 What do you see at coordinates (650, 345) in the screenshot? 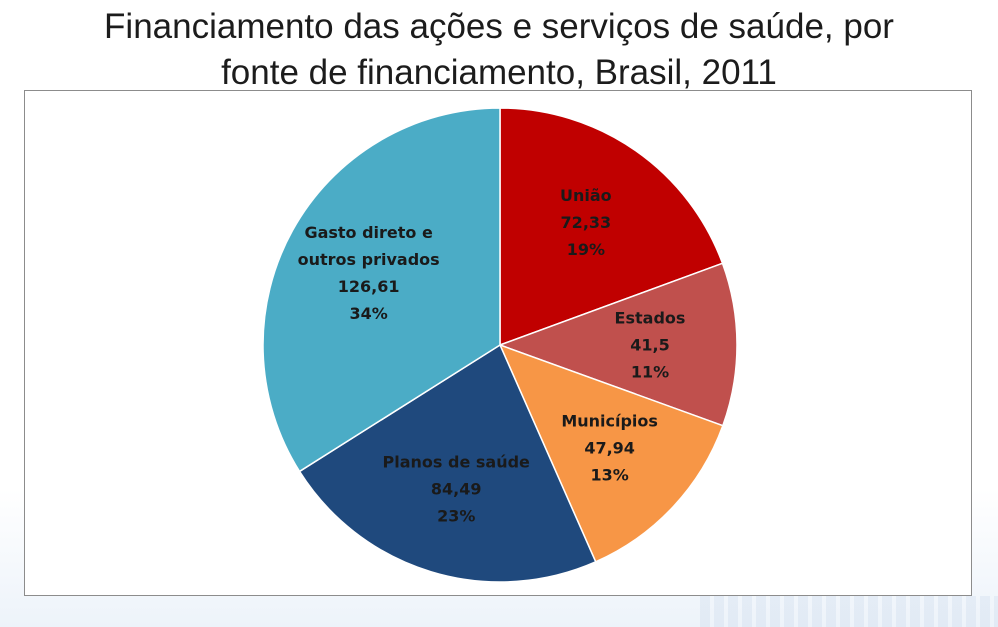
I see `slice-label-1: Estados 41,5 11%` at bounding box center [650, 345].